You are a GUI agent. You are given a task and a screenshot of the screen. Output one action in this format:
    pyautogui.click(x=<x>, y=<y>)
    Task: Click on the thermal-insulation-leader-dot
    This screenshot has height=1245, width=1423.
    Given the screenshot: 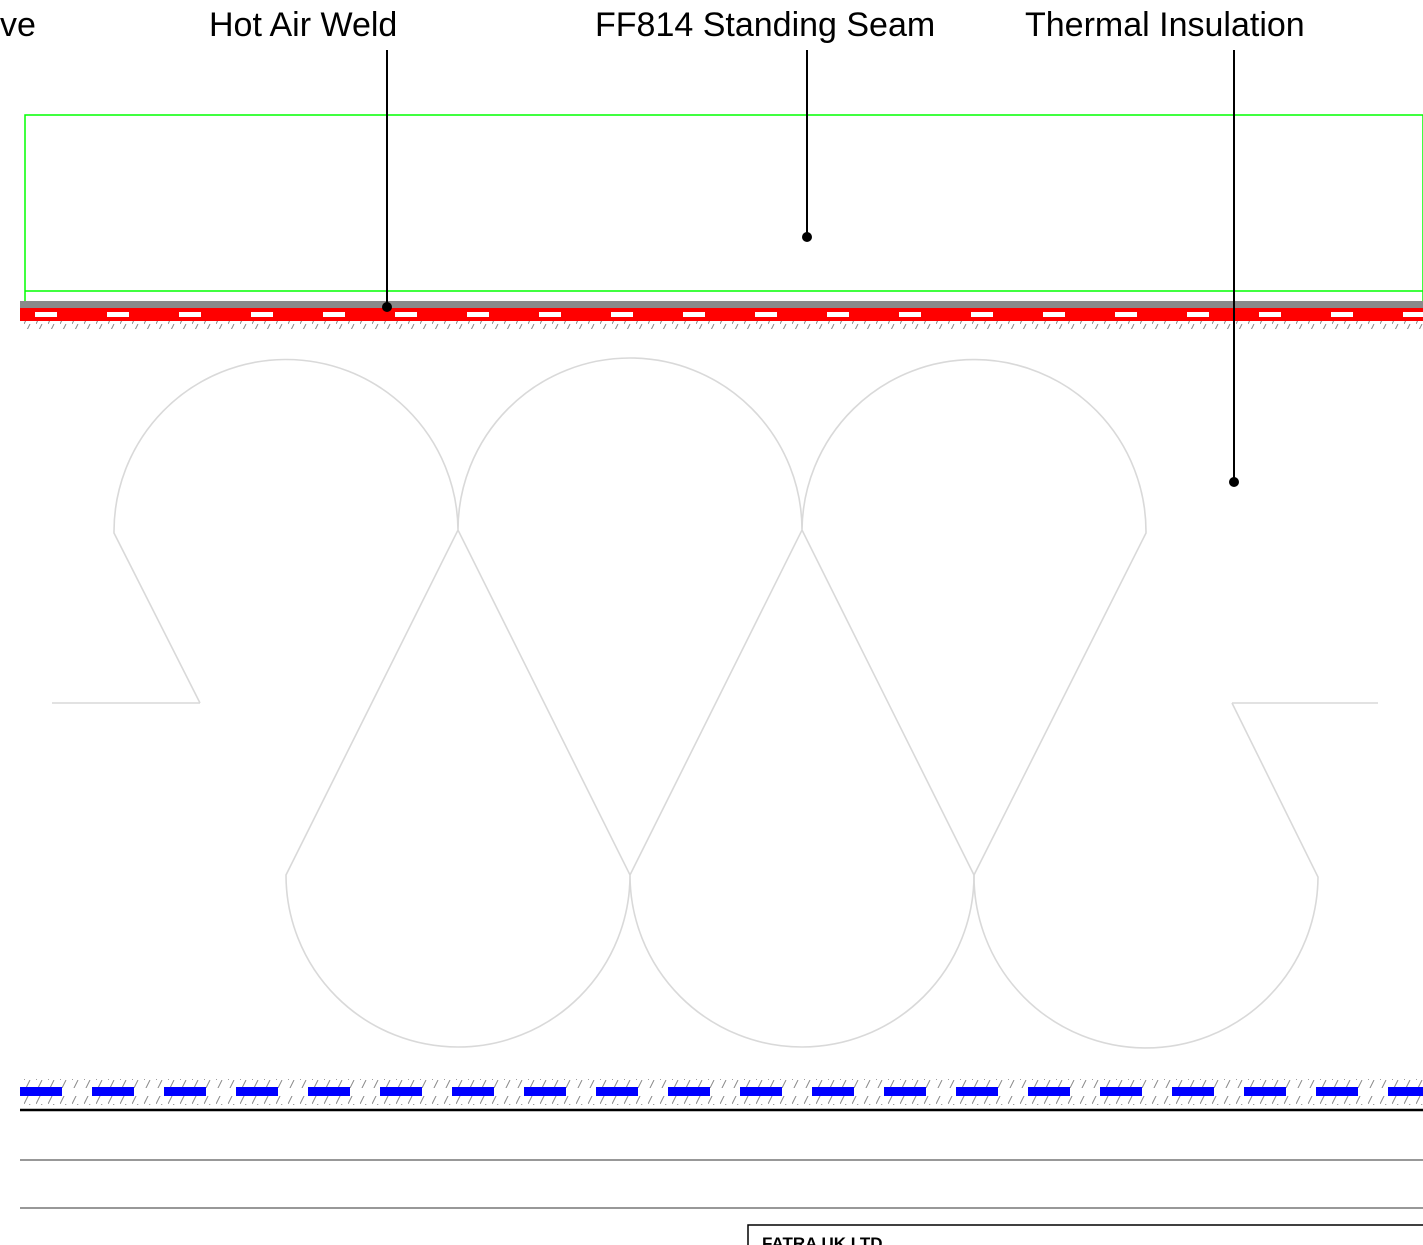 What is the action you would take?
    pyautogui.click(x=1234, y=482)
    